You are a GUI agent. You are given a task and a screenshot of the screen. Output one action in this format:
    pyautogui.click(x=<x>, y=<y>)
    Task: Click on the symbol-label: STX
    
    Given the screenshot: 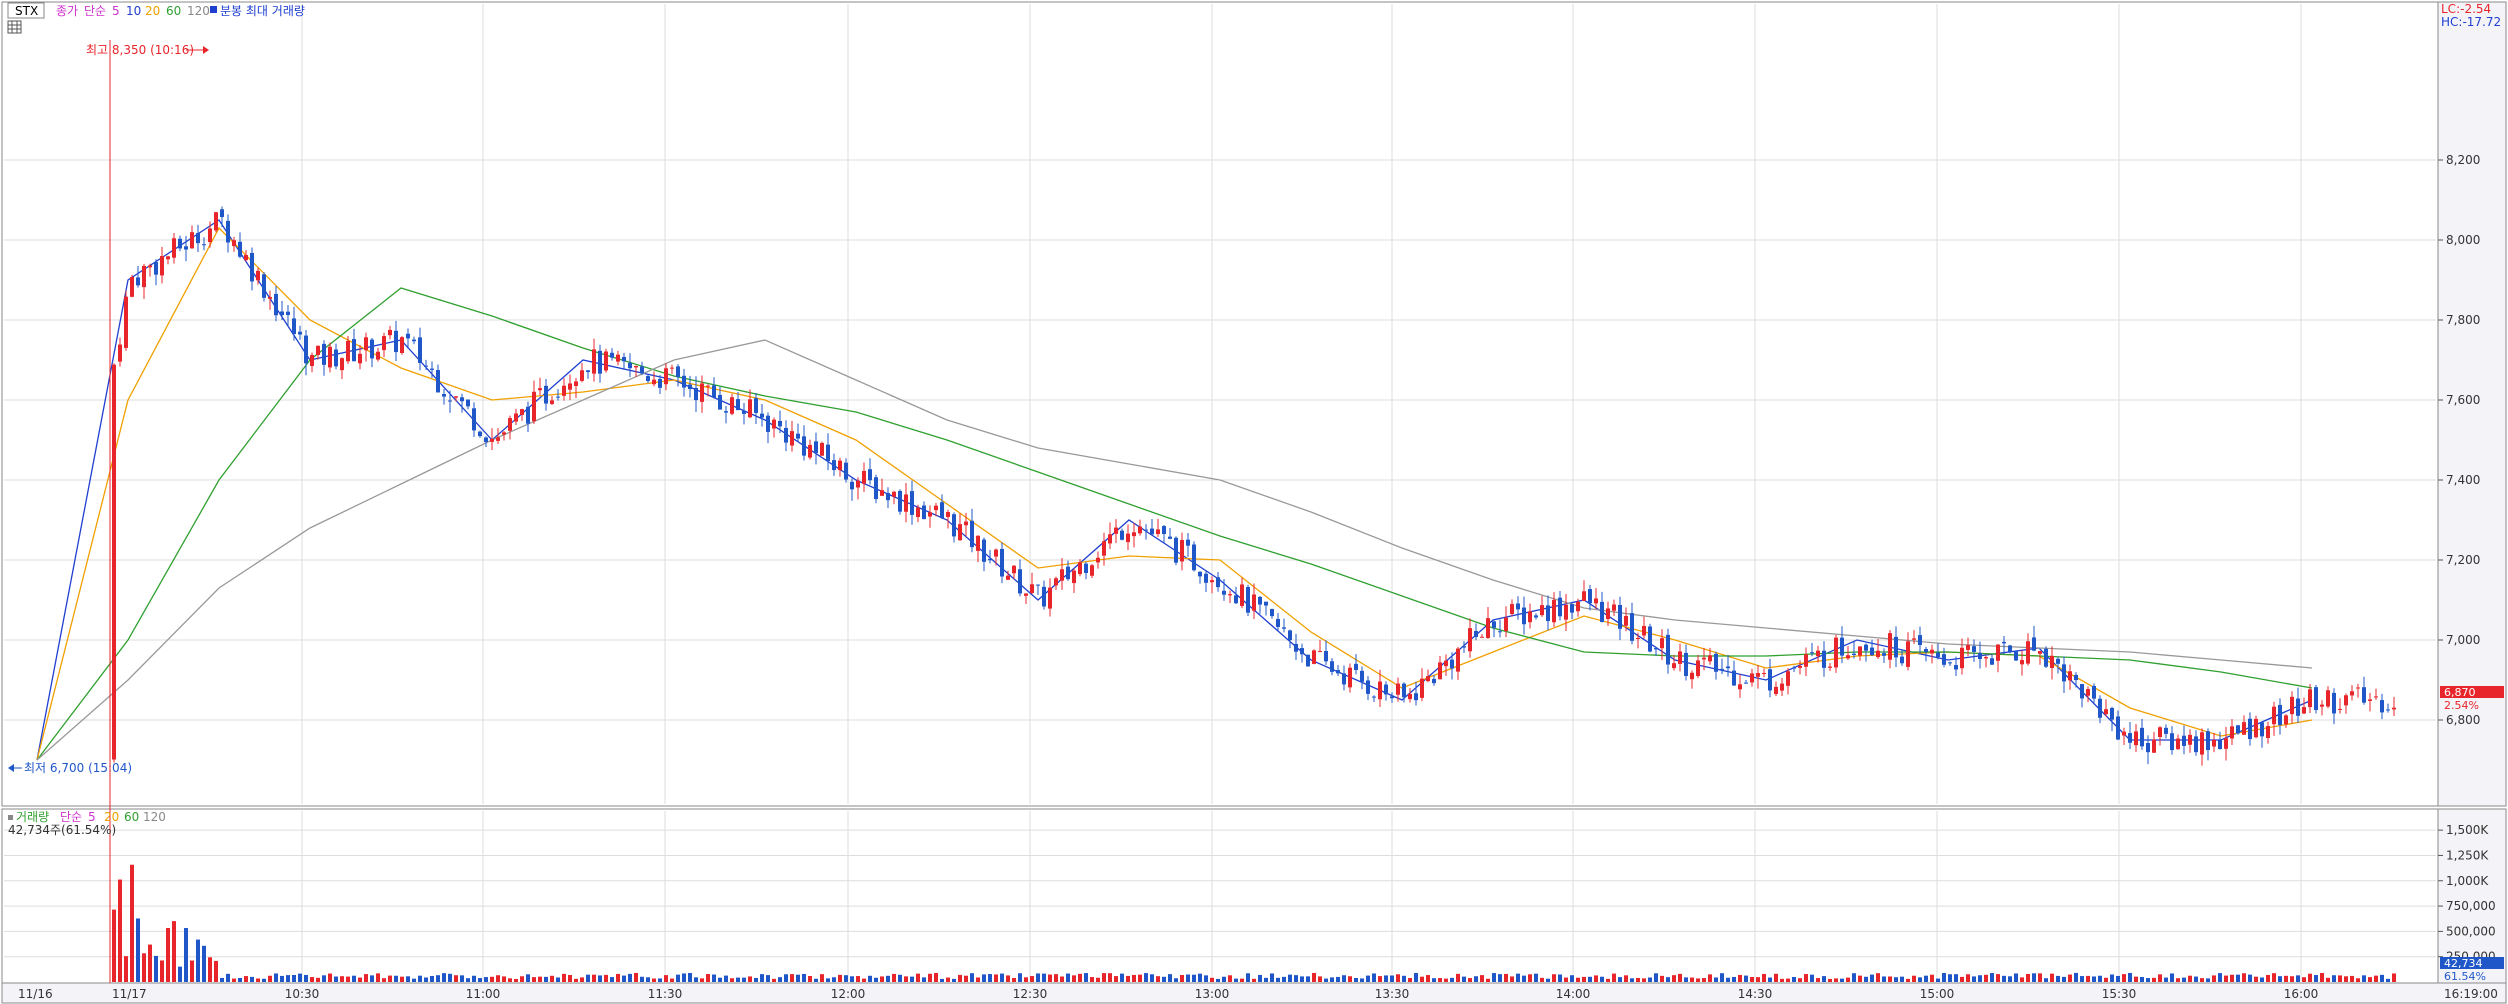 What is the action you would take?
    pyautogui.click(x=26, y=11)
    